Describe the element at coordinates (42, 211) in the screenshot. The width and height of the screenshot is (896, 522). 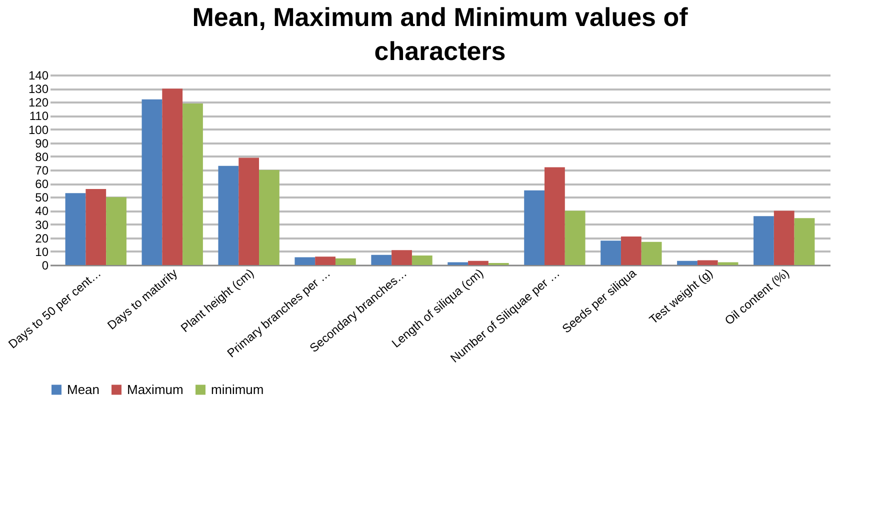
I see `y-tick-label: 40` at that location.